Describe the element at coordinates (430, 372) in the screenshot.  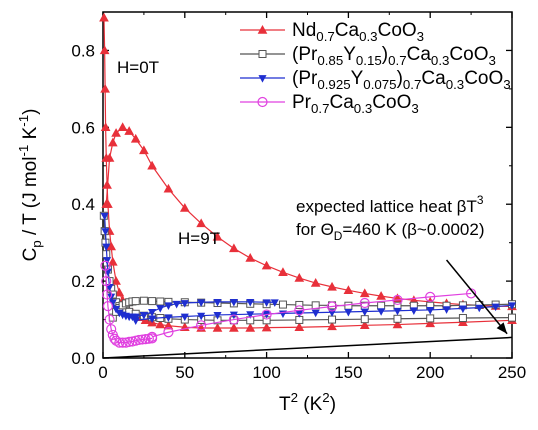
I see `x-tick-label: 200` at that location.